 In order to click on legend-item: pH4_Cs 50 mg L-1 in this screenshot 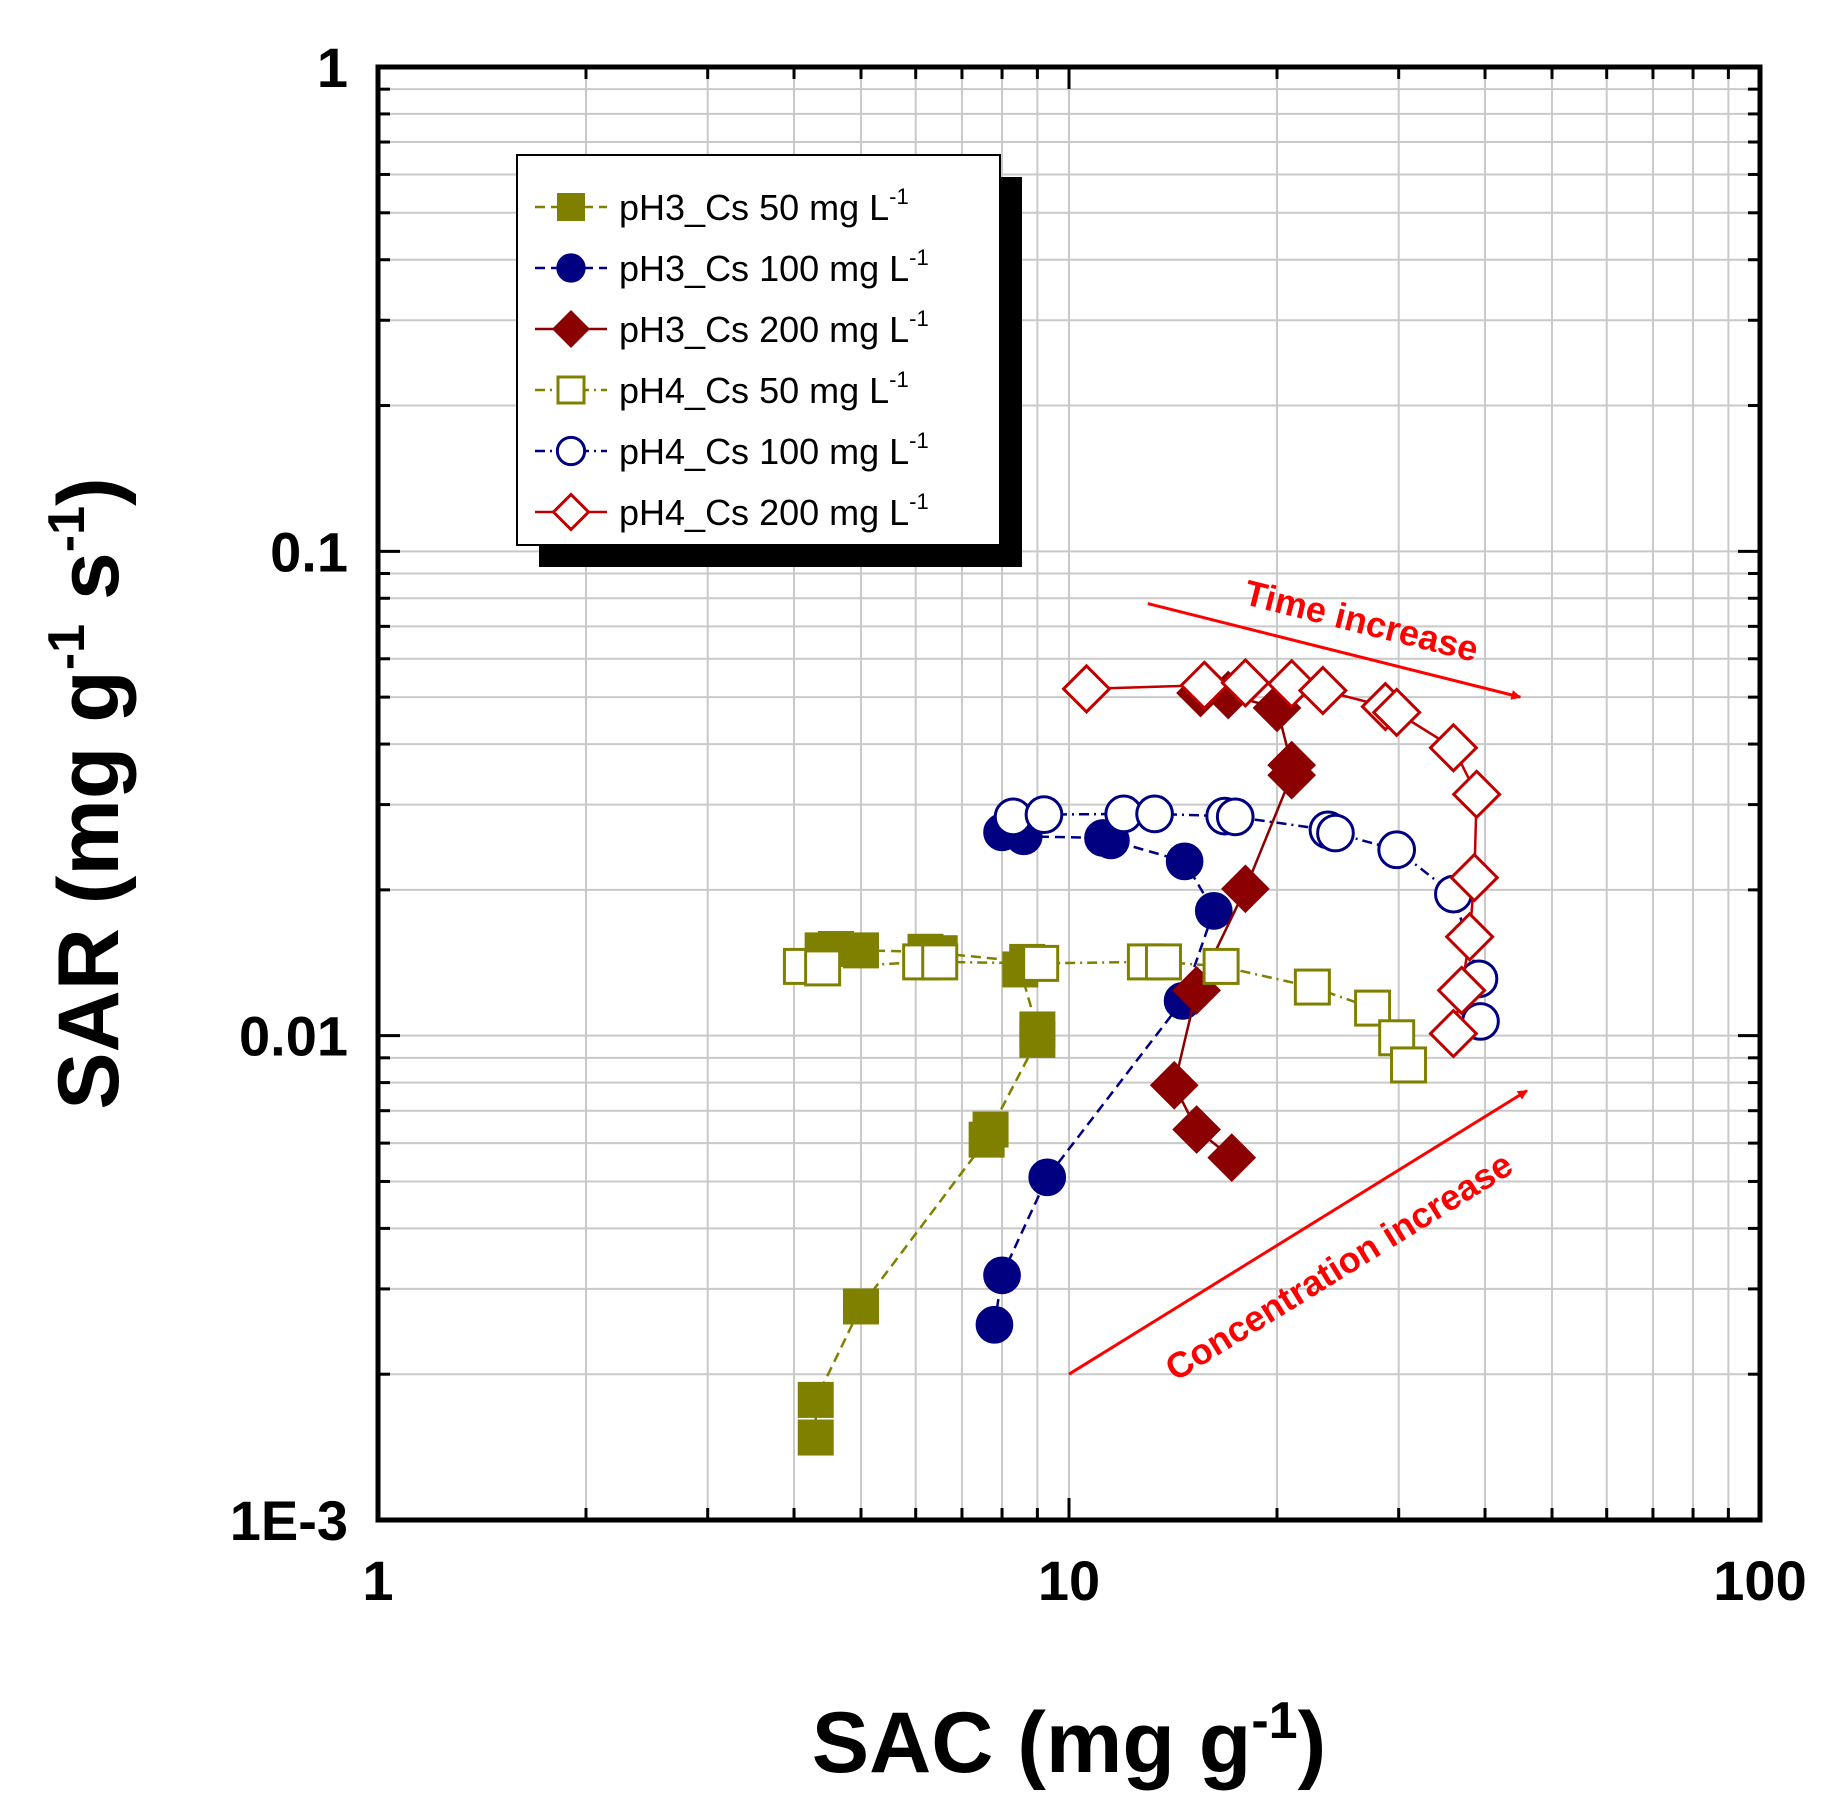, I will do `click(722, 389)`.